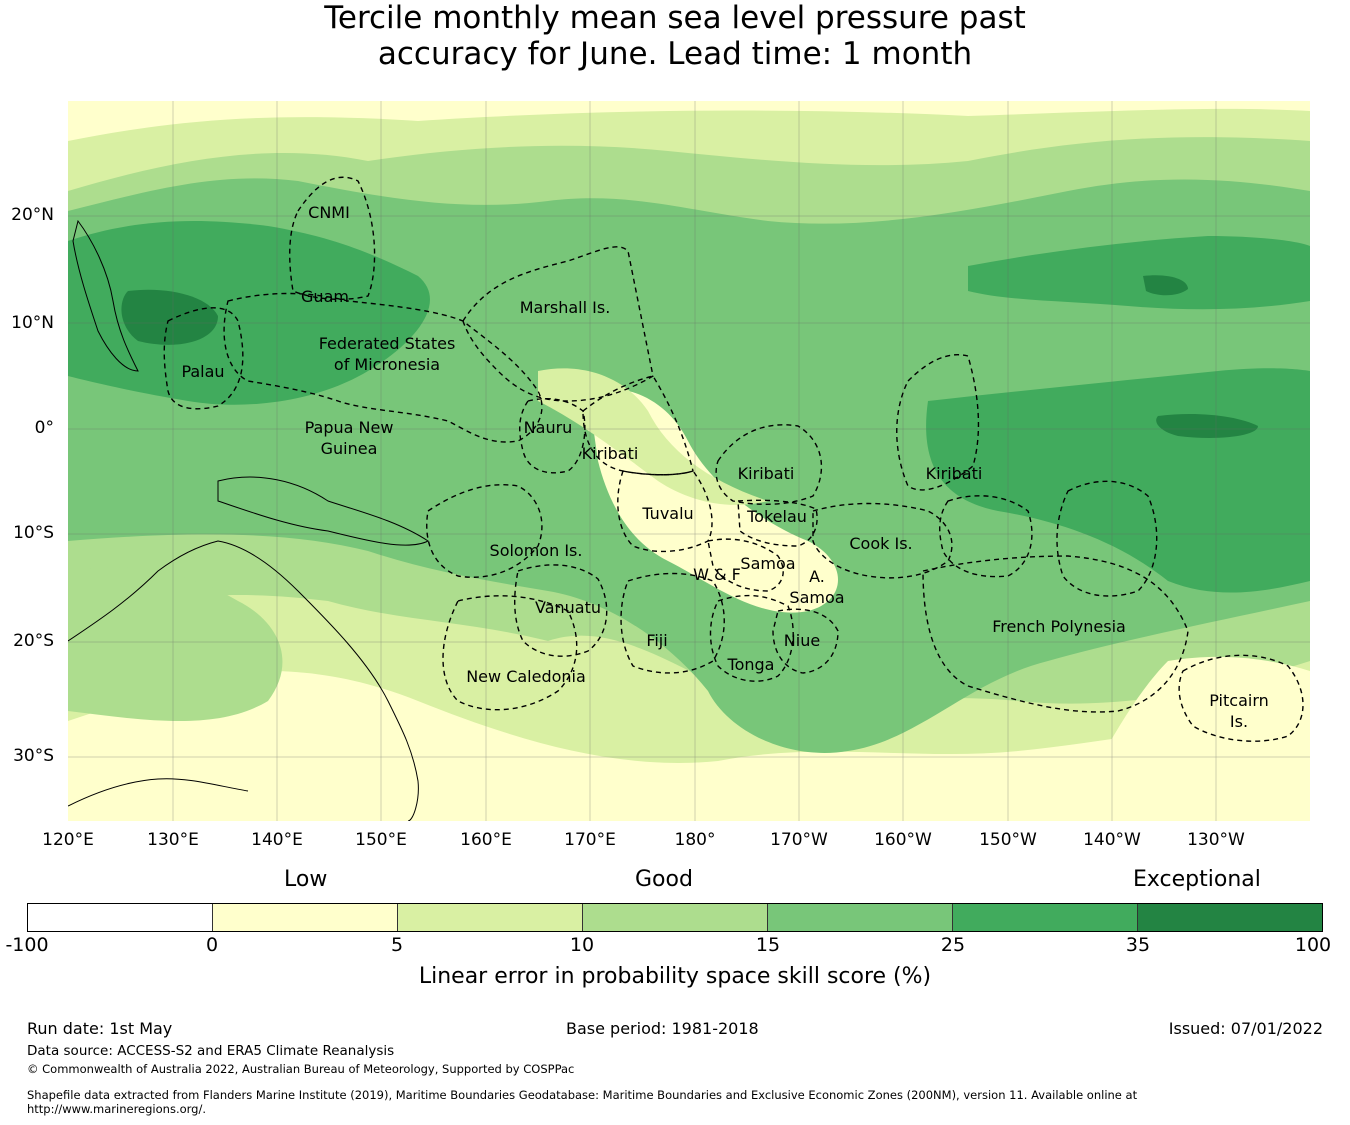 The image size is (1350, 1125). Describe the element at coordinates (675, 54) in the screenshot. I see `title-line-2: accuracy for June. Lead time: 1 month` at that location.